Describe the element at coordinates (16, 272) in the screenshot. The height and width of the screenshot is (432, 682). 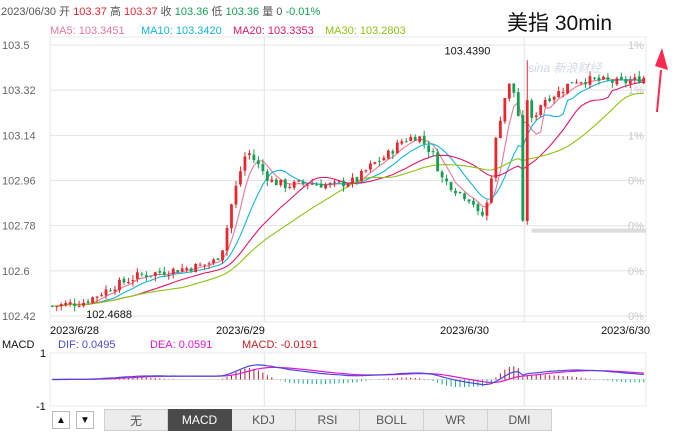
I see `y-tick-label: 102.6` at that location.